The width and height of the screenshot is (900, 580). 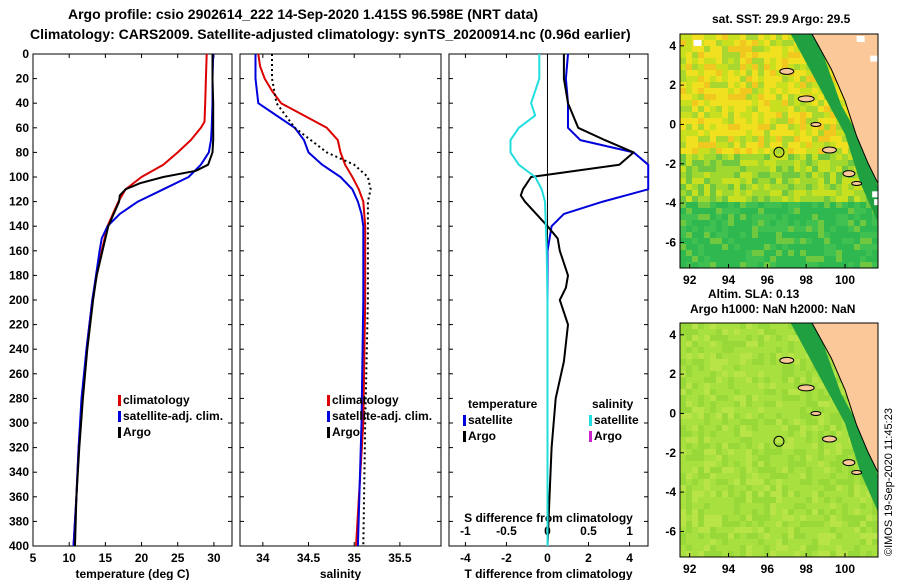 I want to click on x-tick-label-temperature: 20, so click(x=142, y=558).